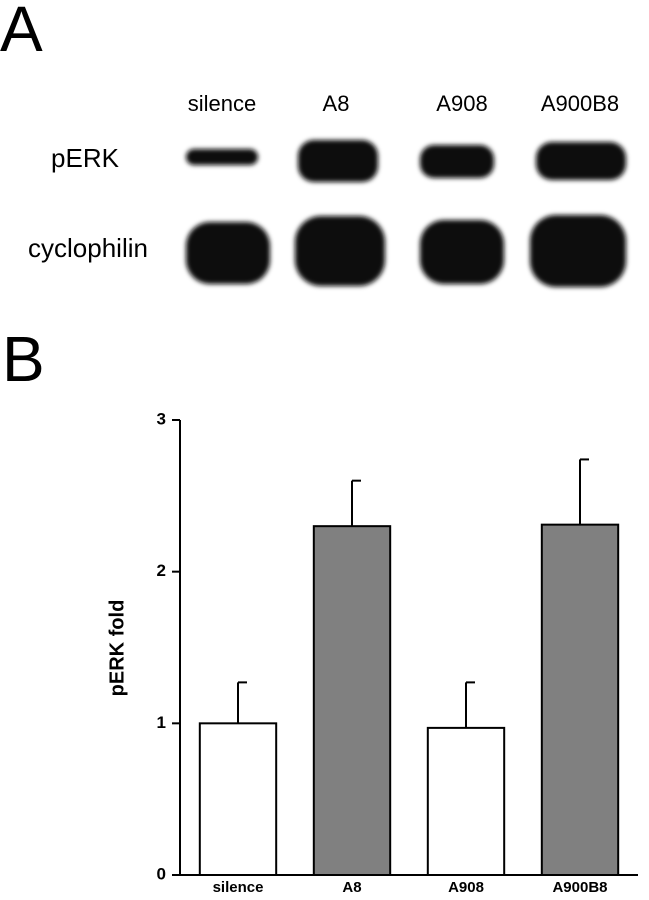 The image size is (649, 900). I want to click on lane-label: A900B8, so click(580, 103).